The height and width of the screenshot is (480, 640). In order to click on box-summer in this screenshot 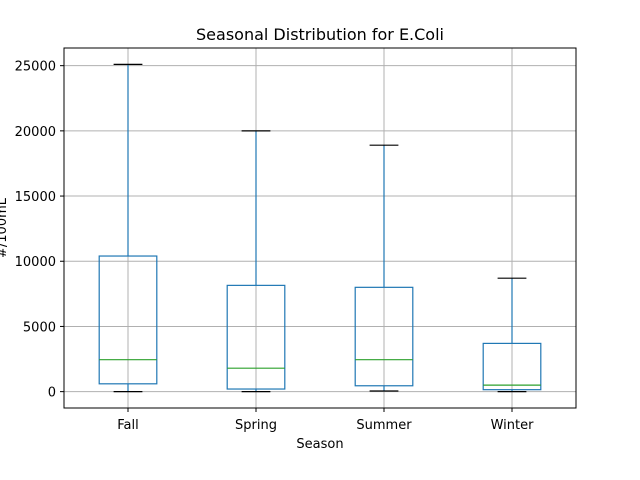, I will do `click(384, 268)`.